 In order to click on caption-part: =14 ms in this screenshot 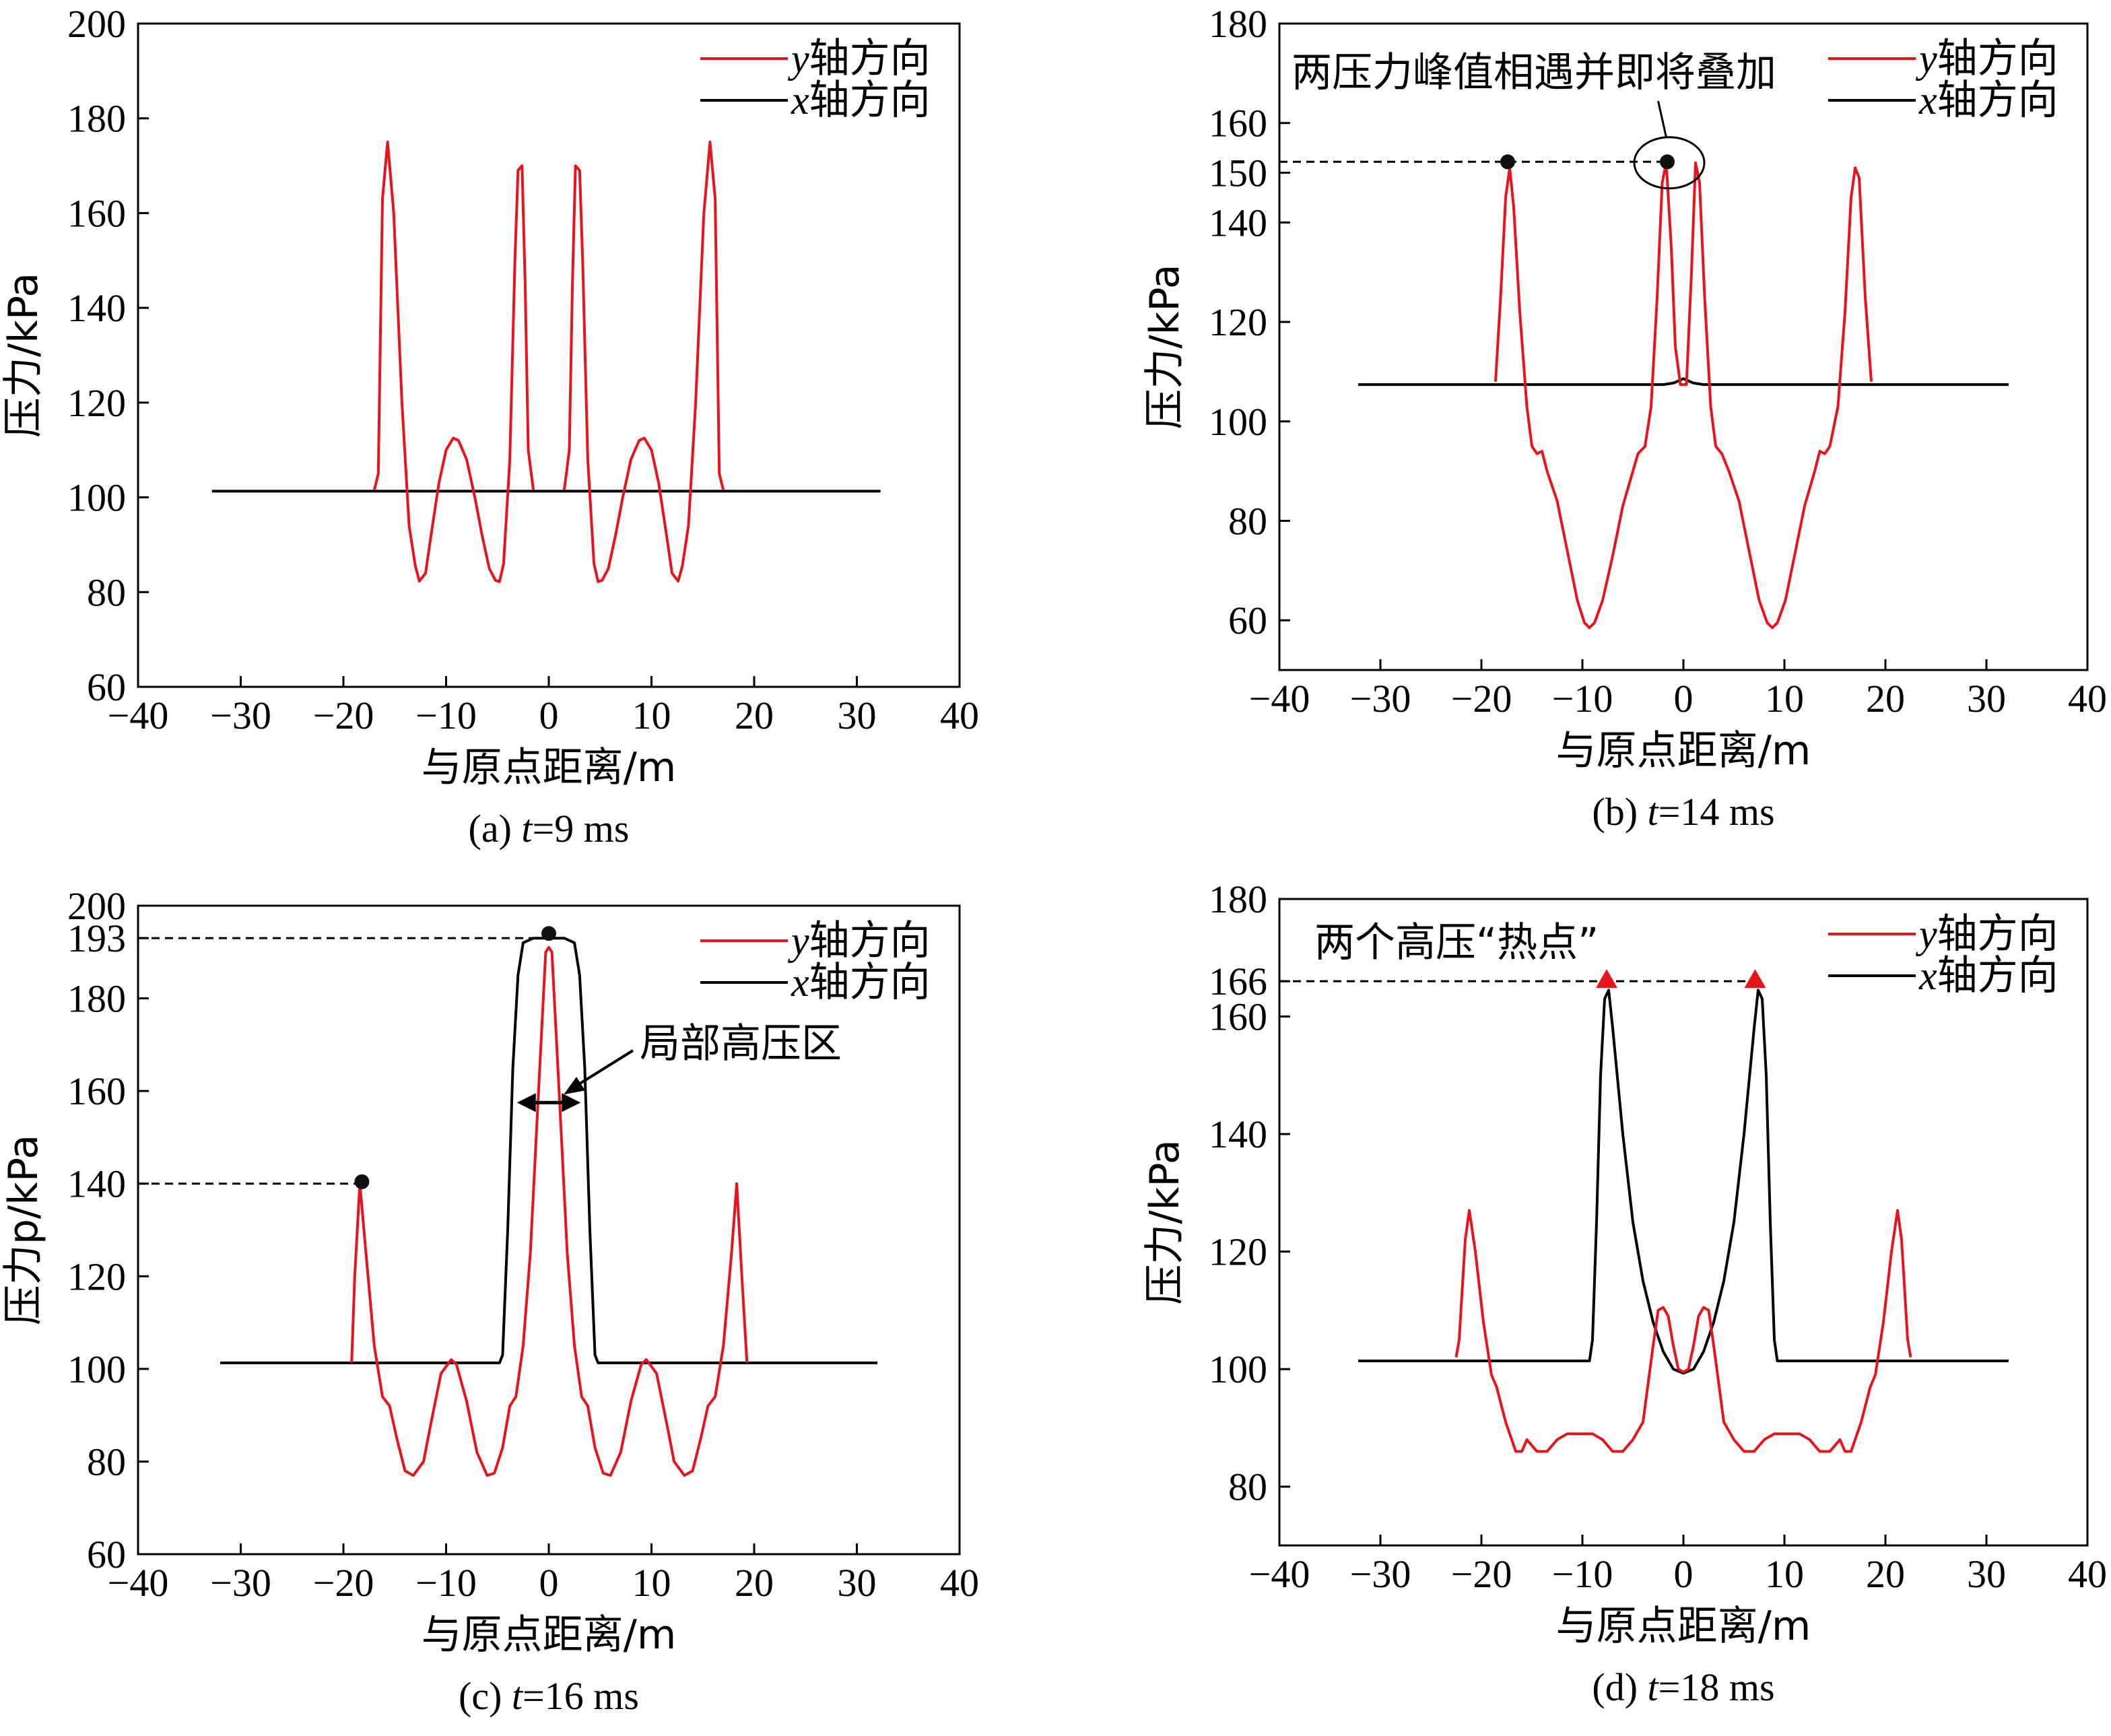, I will do `click(1716, 812)`.